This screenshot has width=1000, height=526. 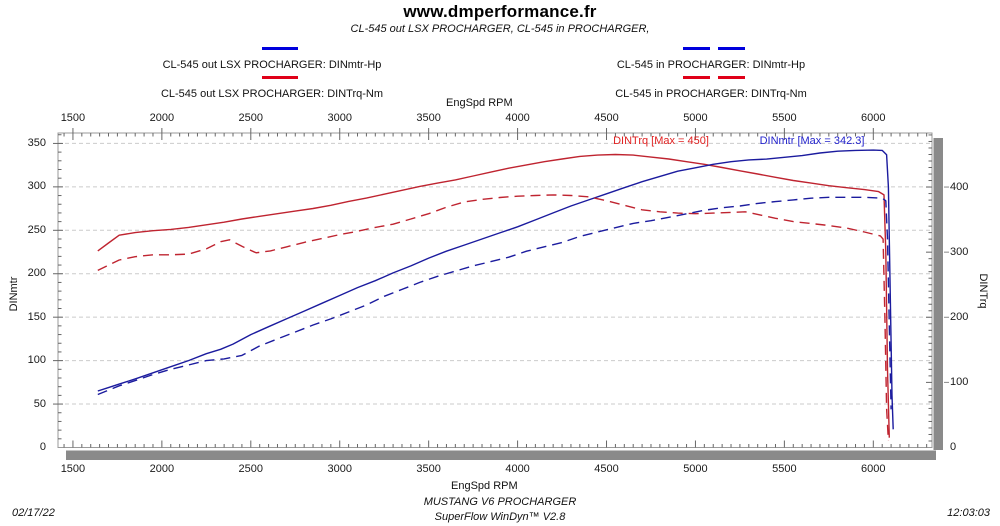 What do you see at coordinates (272, 65) in the screenshot?
I see `legend-label-out-hp: CL-545 out LSX PROCHARGER: DINmtr-Hp` at bounding box center [272, 65].